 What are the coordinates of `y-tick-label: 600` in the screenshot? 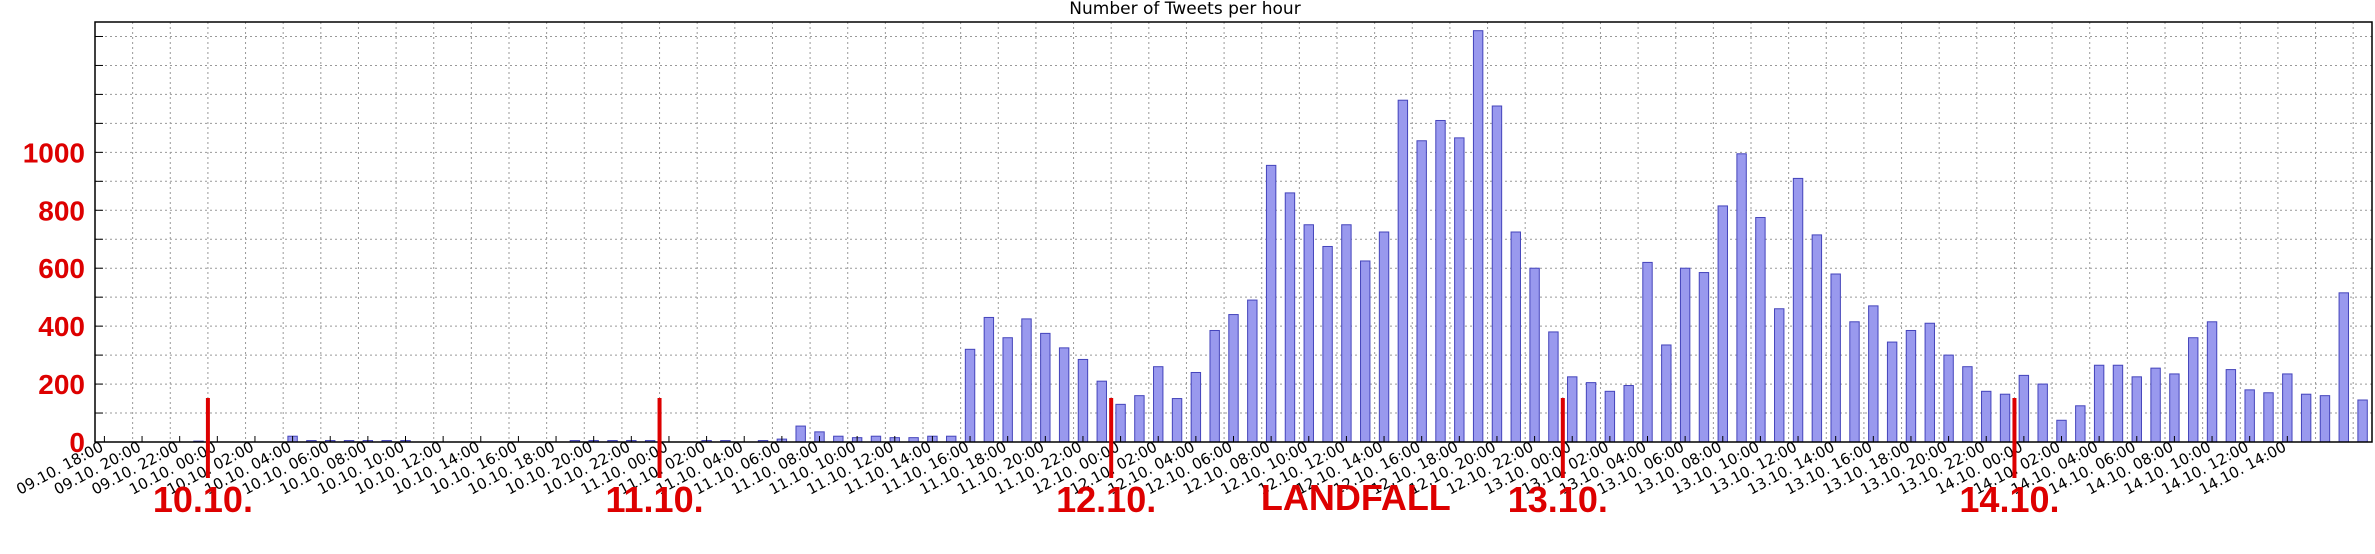 It's located at (61, 268).